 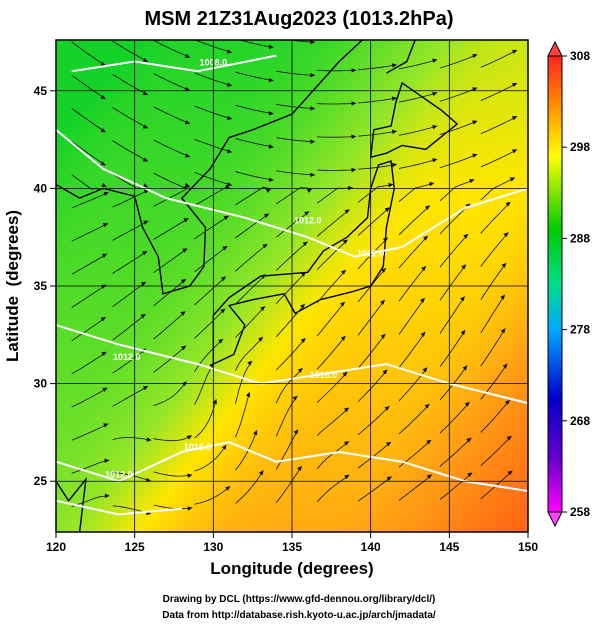 I want to click on x-tick-label: 130, so click(x=213, y=547).